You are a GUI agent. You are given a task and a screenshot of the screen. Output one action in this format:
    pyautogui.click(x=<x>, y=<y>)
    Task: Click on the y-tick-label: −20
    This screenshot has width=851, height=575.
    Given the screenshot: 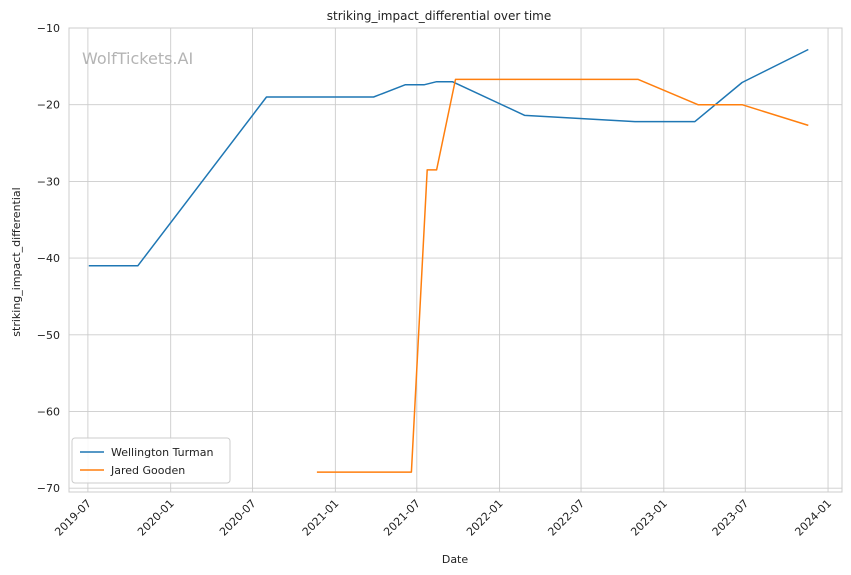 What is the action you would take?
    pyautogui.click(x=48, y=105)
    